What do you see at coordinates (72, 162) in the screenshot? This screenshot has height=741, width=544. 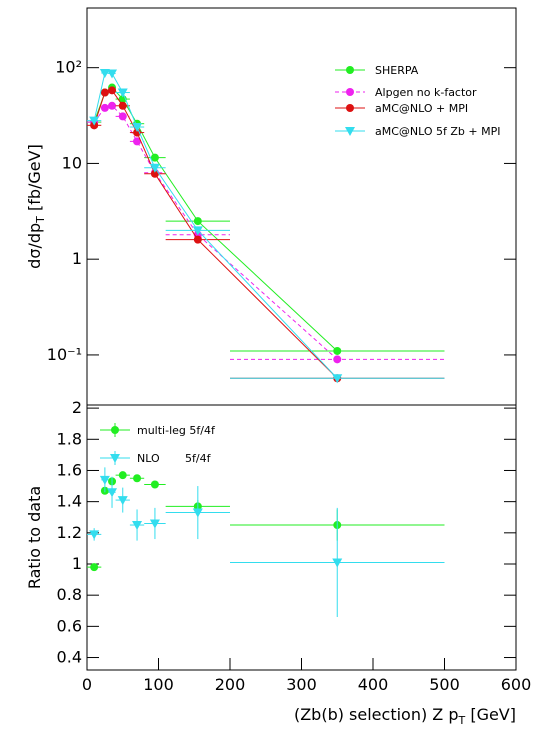 I see `y-tick-label: 10` at bounding box center [72, 162].